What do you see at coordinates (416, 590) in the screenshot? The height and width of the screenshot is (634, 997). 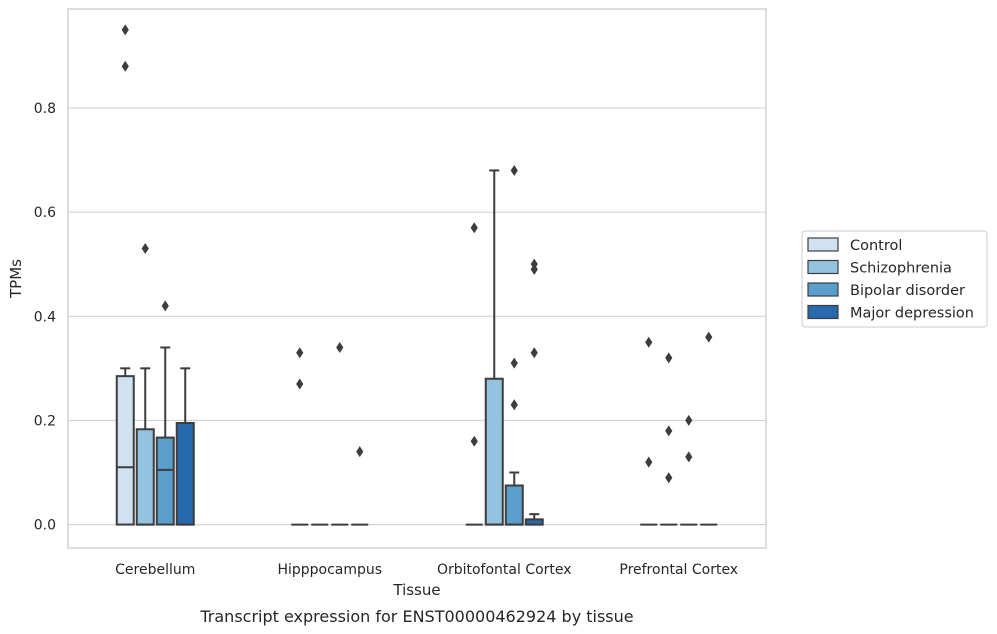 I see `x-axis-label: Tissue` at bounding box center [416, 590].